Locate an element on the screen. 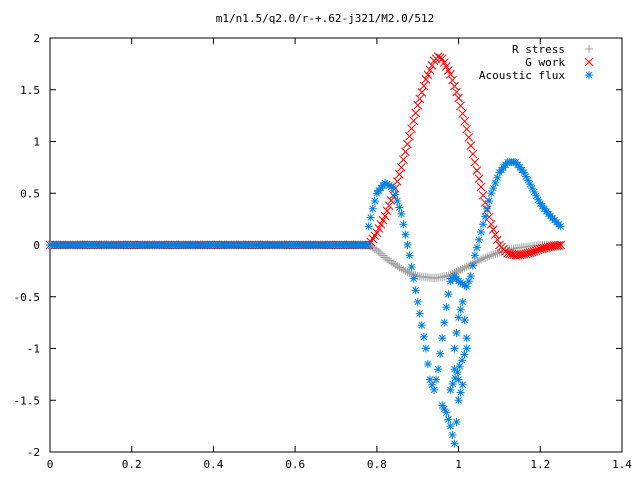 This screenshot has width=640, height=480. y-tick-label: -0.5 is located at coordinates (27, 297).